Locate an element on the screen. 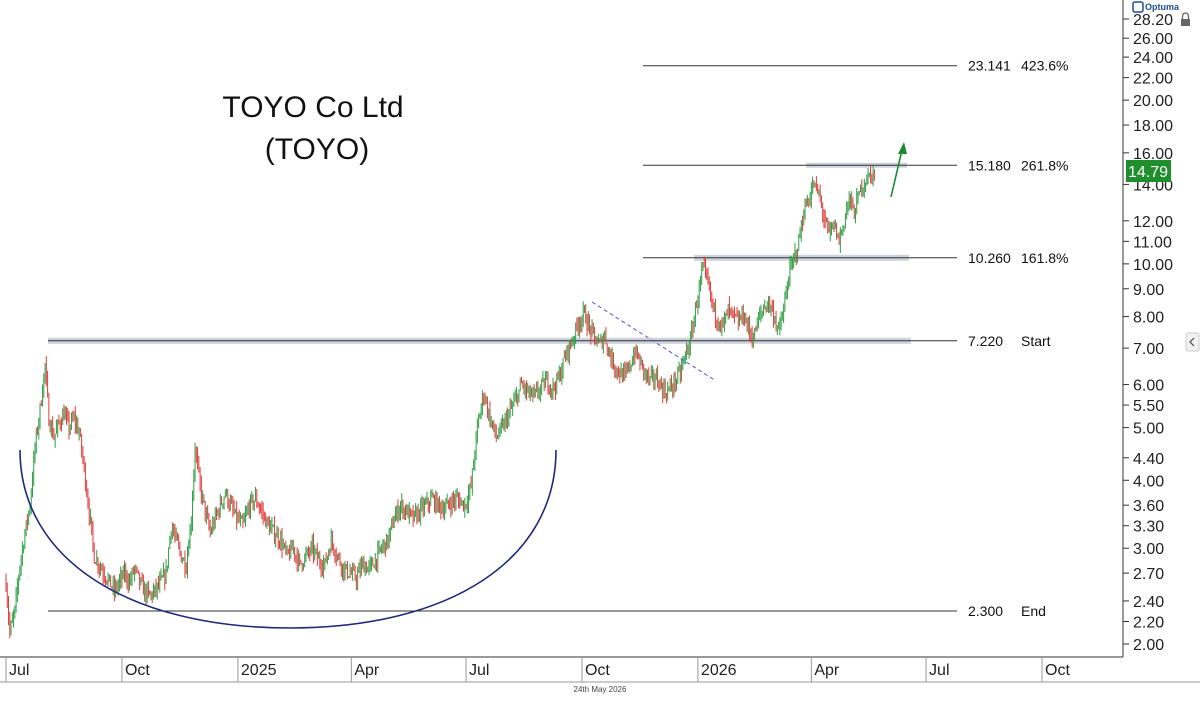 The image size is (1200, 701). fib-level-pct: 261.8% is located at coordinates (1044, 165).